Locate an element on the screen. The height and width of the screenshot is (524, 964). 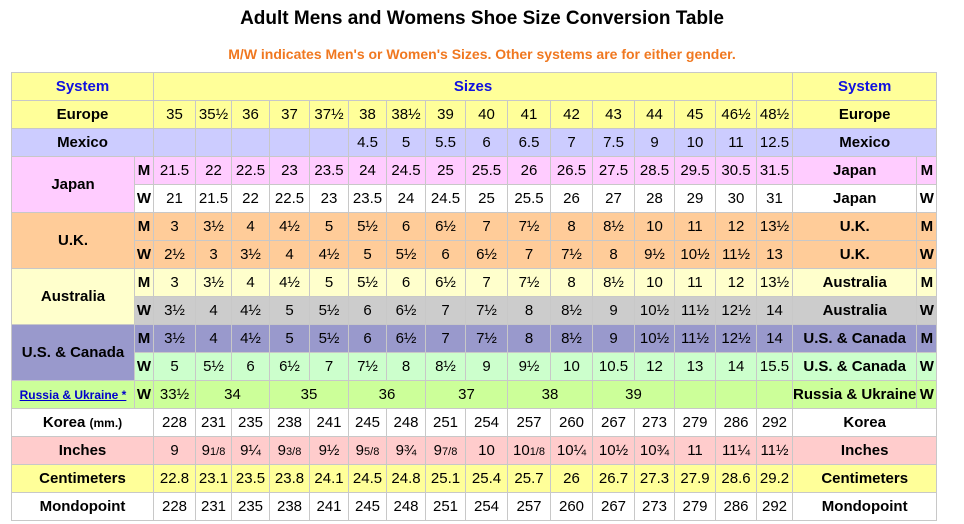
size-cell: 286 is located at coordinates (736, 422).